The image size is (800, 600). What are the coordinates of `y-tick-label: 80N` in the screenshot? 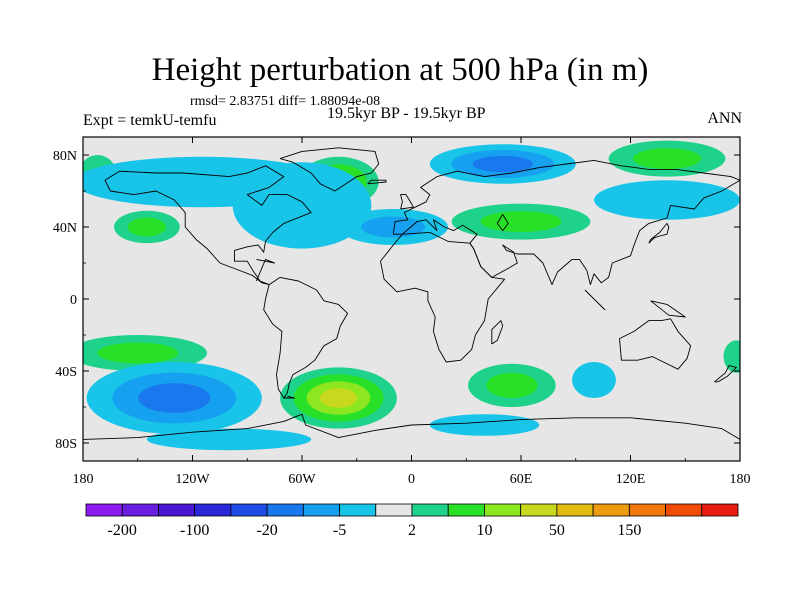 It's located at (65, 156).